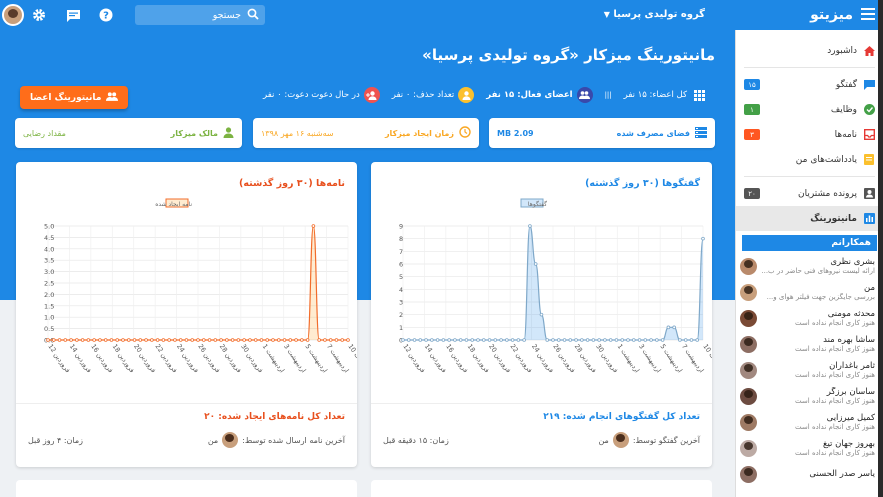 The width and height of the screenshot is (883, 497). Describe the element at coordinates (809, 370) in the screenshot. I see `colleague-item: ثامر باغداران هنوز کاری انجام نداده است` at that location.